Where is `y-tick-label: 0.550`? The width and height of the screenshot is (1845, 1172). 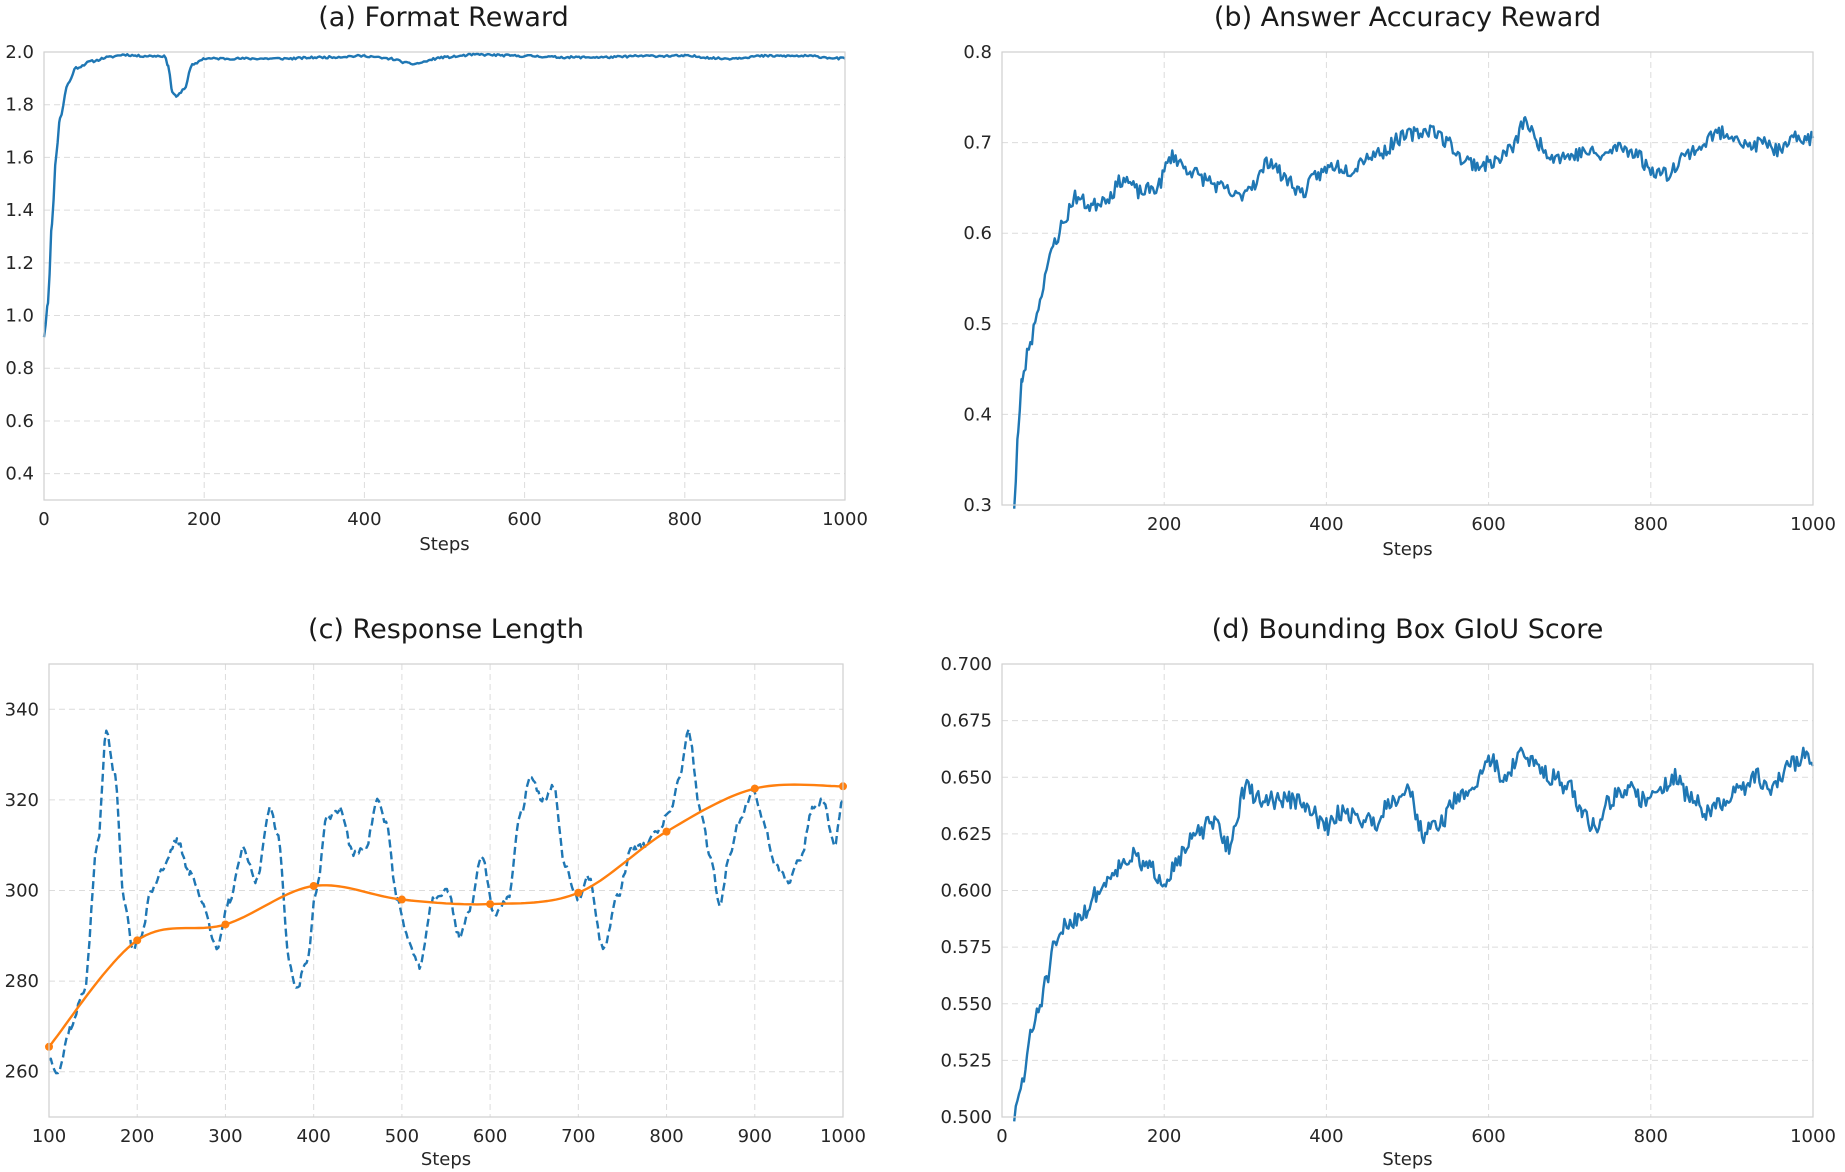
y-tick-label: 0.550 is located at coordinates (966, 1004).